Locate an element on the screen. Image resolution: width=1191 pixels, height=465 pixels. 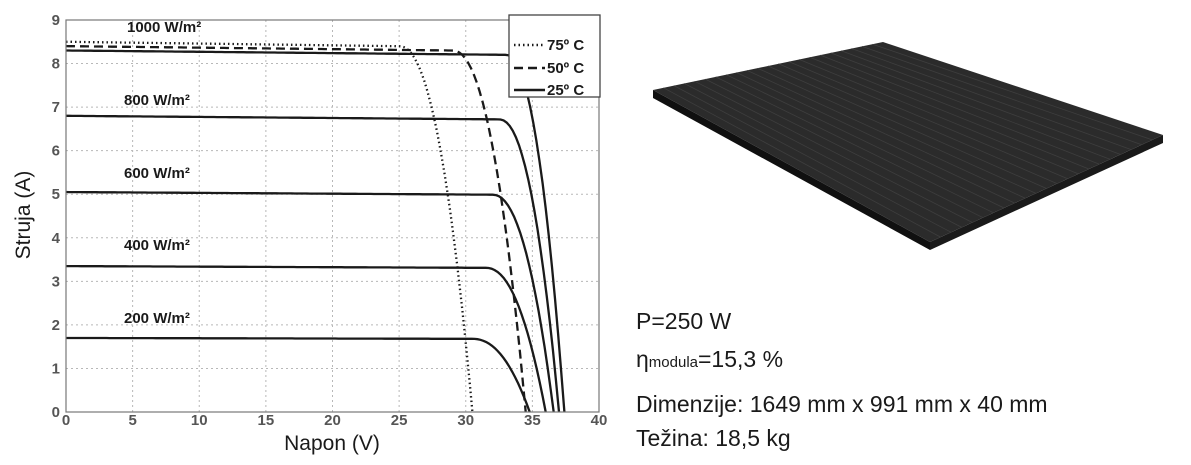
x-tick-label: 10 is located at coordinates (199, 420).